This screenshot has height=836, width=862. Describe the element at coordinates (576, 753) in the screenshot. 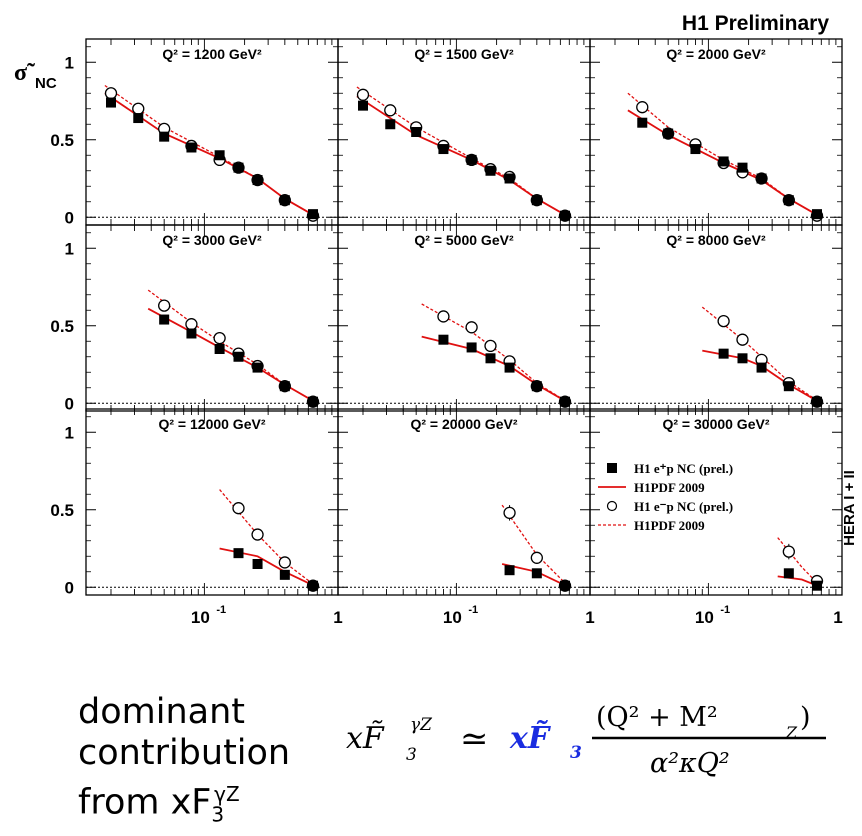

I see `formula-rhs-blue-sub: 3` at that location.